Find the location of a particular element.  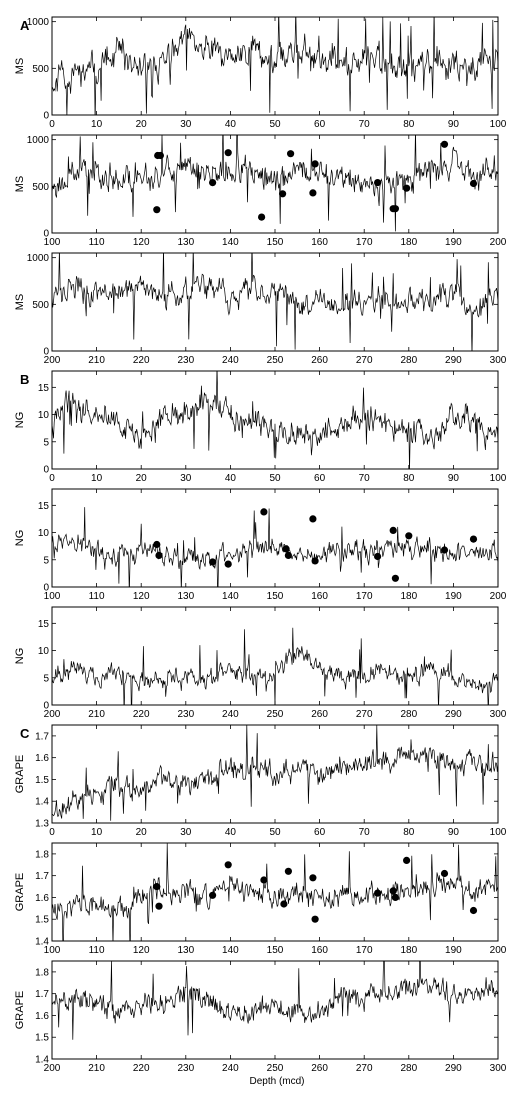

y-tick-label: 1.7 is located at coordinates (42, 736).